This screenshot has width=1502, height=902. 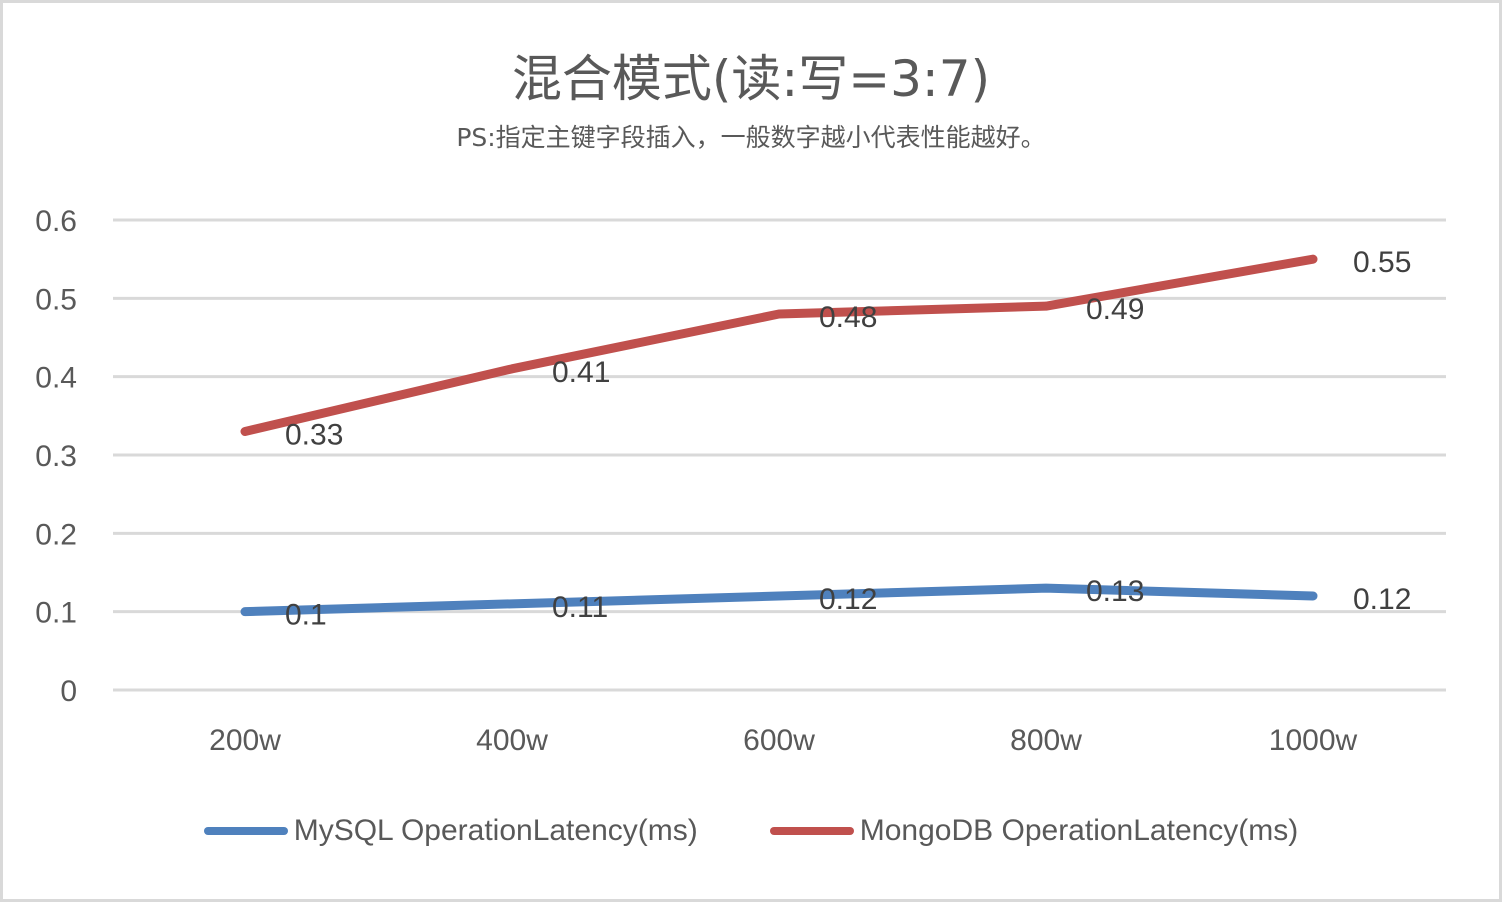 I want to click on y-tick-label: 0.1, so click(x=56, y=613).